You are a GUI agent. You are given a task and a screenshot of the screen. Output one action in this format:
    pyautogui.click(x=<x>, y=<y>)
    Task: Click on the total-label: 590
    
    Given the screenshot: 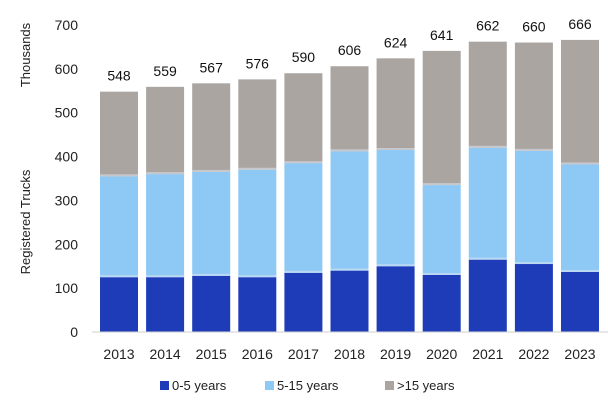 What is the action you would take?
    pyautogui.click(x=304, y=57)
    